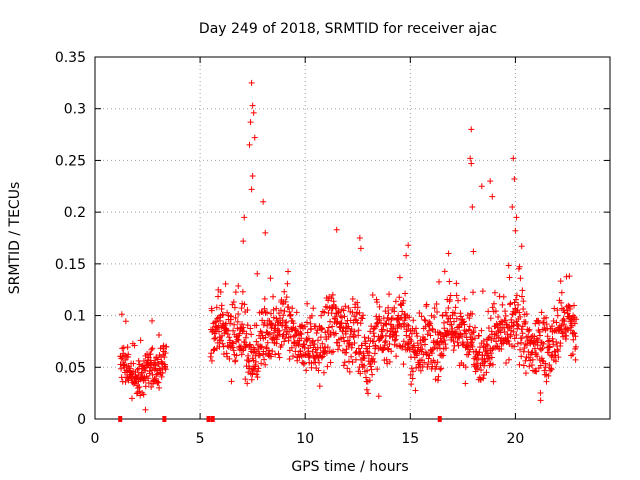 Image resolution: width=640 pixels, height=480 pixels. What do you see at coordinates (81, 420) in the screenshot?
I see `y-tick-label: 0` at bounding box center [81, 420].